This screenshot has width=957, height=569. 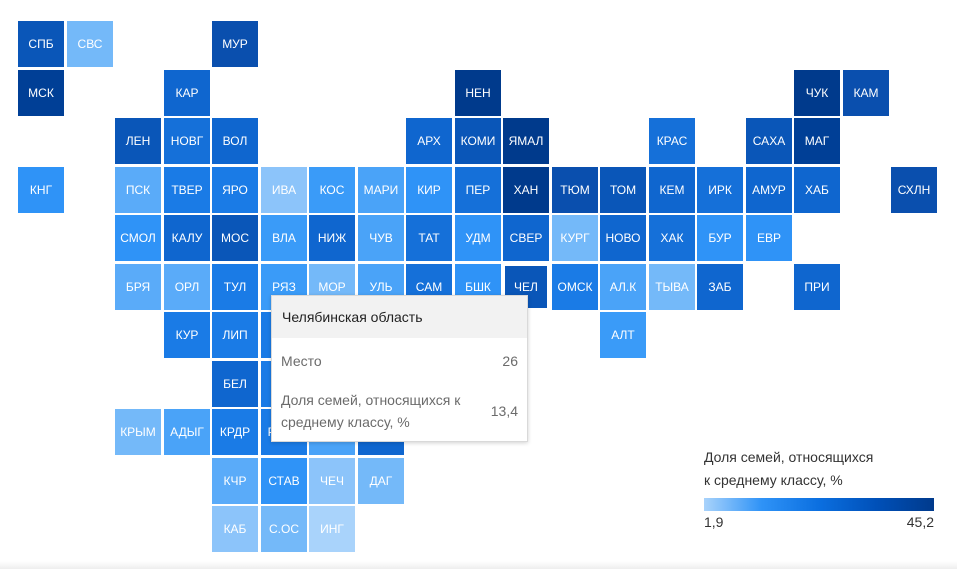 What do you see at coordinates (623, 335) in the screenshot?
I see `region-tile: АЛТ` at bounding box center [623, 335].